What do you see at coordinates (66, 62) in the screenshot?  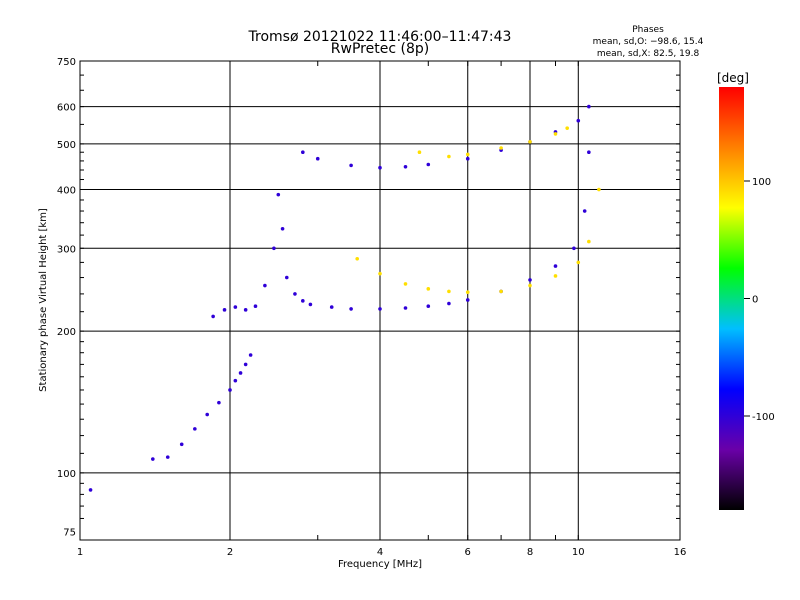 I see `y-tick-label: 750` at bounding box center [66, 62].